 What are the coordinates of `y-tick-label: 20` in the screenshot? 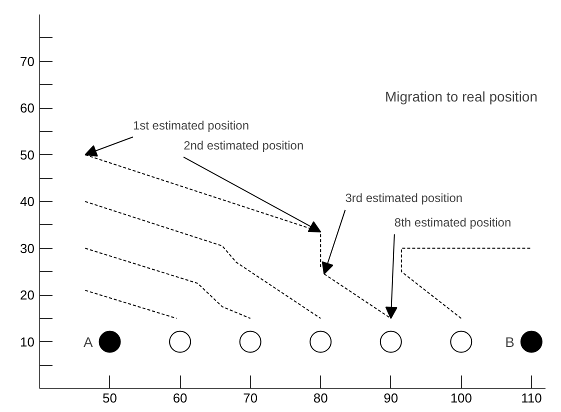 It's located at (27, 295).